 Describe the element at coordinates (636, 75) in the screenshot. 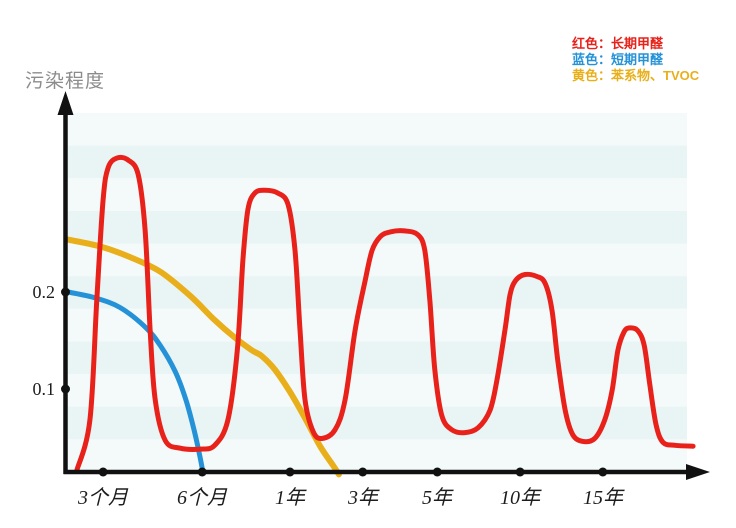

I see `legend-item-benzene-tvoc: 黄色：苯系物、TVOC` at that location.